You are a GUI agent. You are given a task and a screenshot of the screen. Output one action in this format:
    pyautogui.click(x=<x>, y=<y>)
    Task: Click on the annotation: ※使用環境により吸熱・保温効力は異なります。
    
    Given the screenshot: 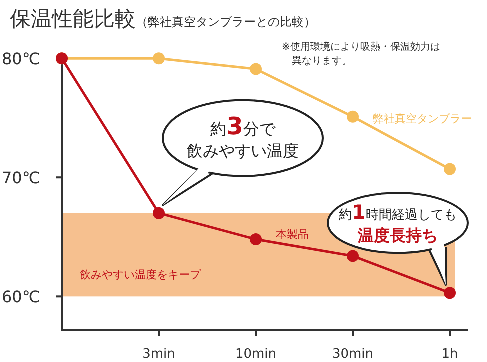 What is the action you would take?
    pyautogui.click(x=361, y=54)
    